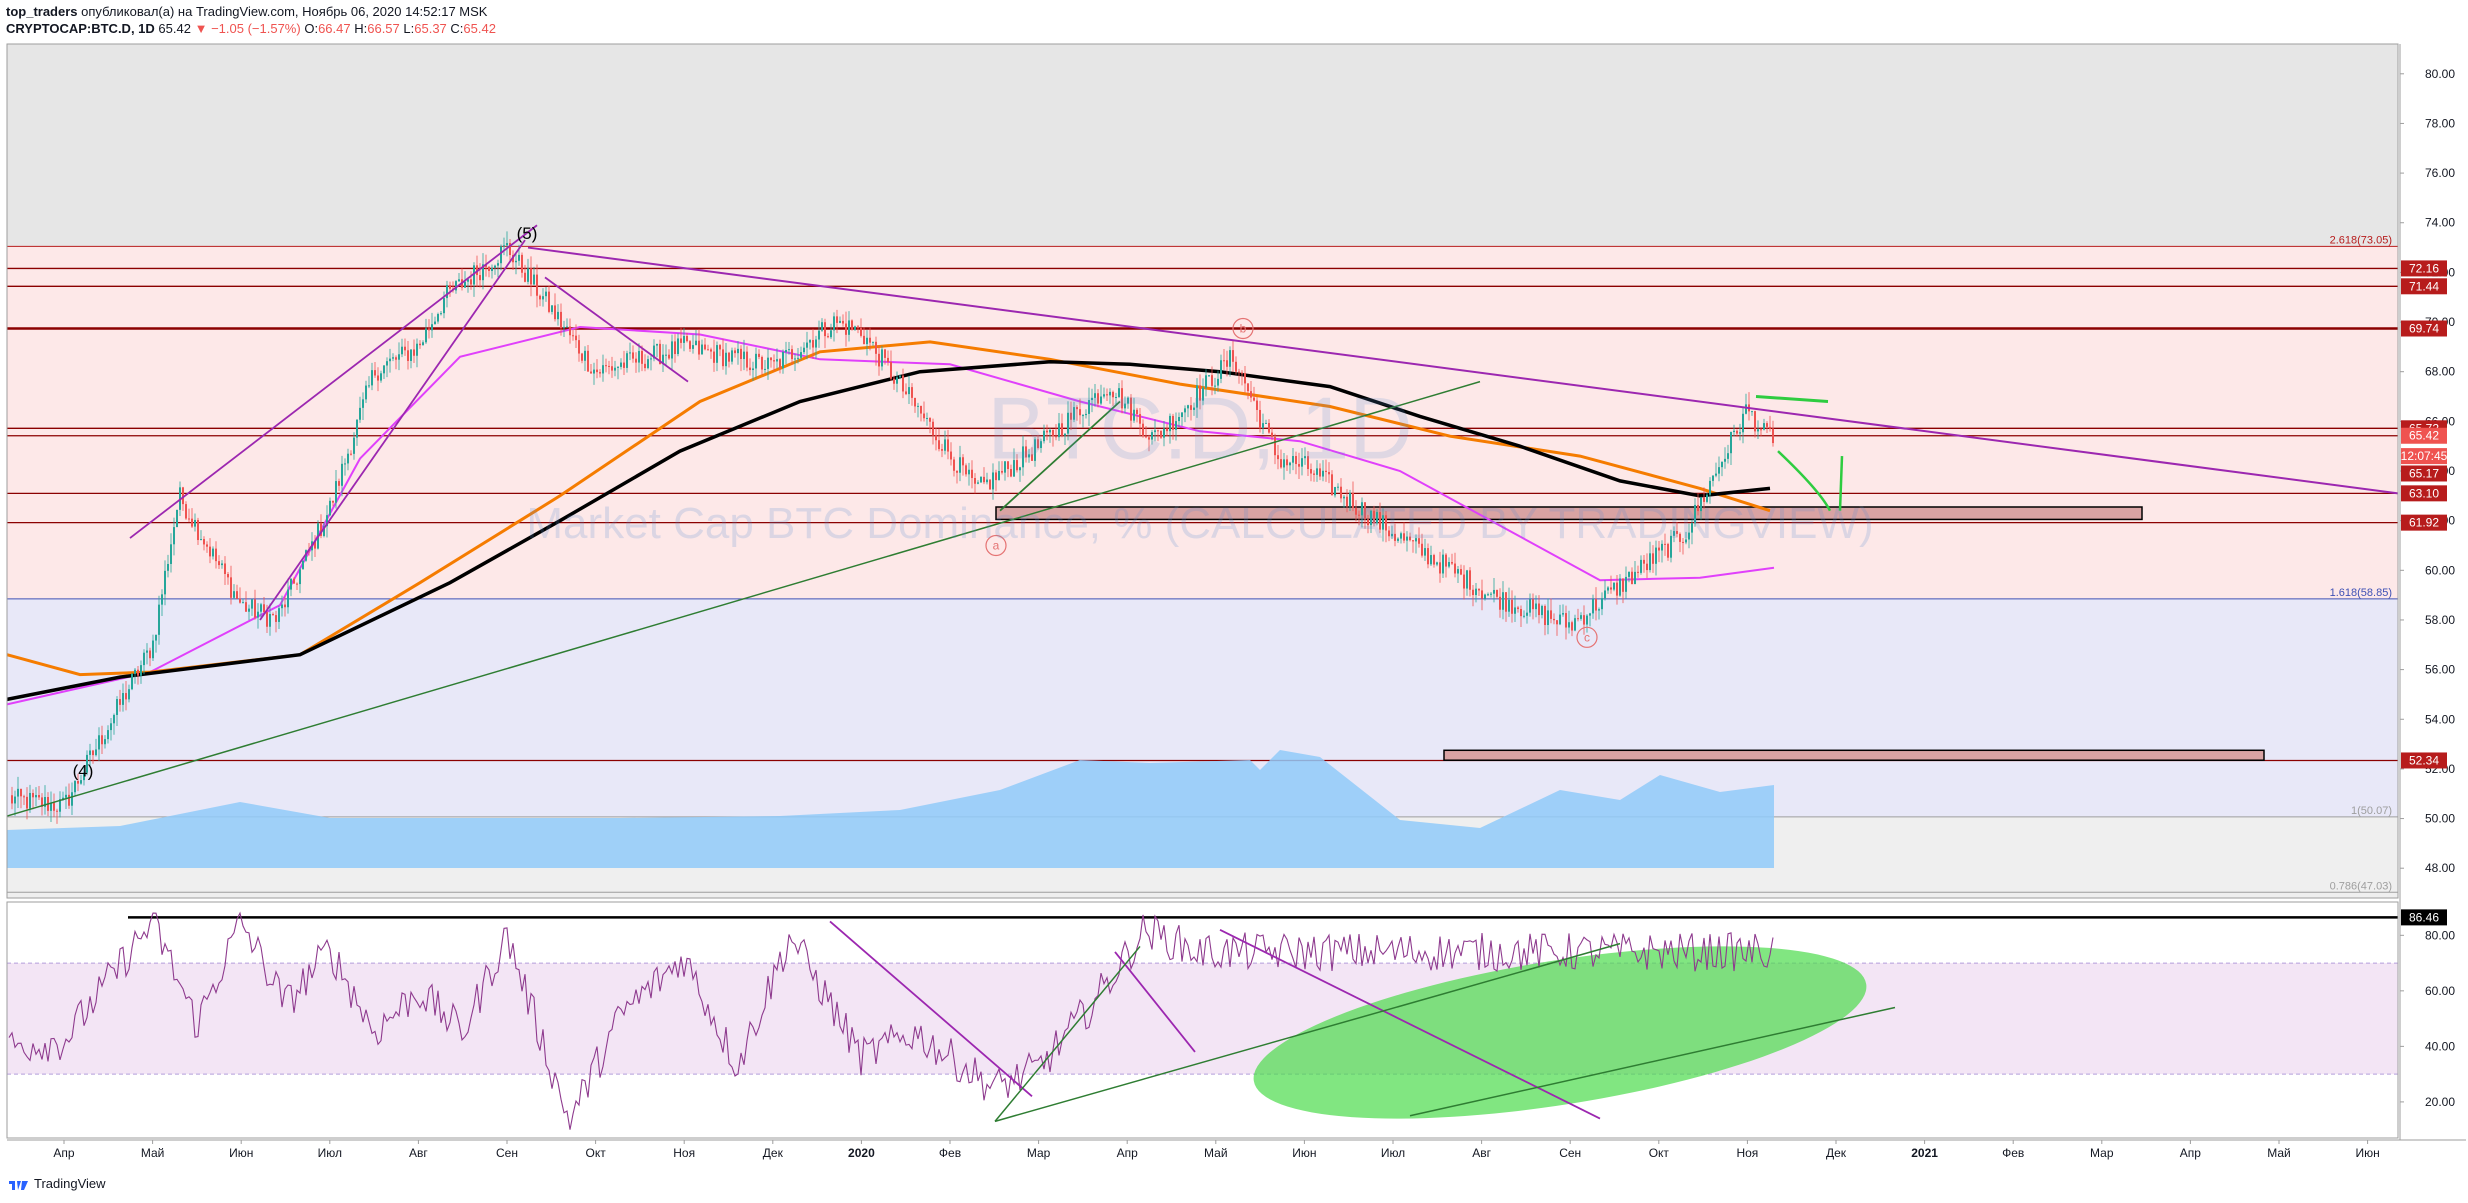 The image size is (2468, 1203). Describe the element at coordinates (2361, 593) in the screenshot. I see `fib-label: 1.618(58.85)` at that location.